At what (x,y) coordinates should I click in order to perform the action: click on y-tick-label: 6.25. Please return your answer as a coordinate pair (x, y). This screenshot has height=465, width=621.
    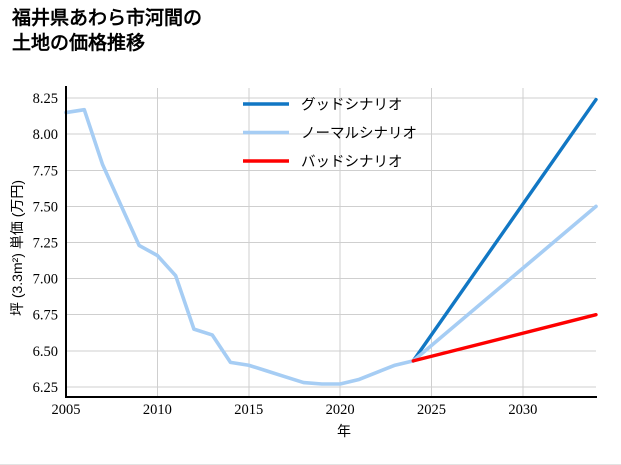
    Looking at the image, I should click on (45, 388).